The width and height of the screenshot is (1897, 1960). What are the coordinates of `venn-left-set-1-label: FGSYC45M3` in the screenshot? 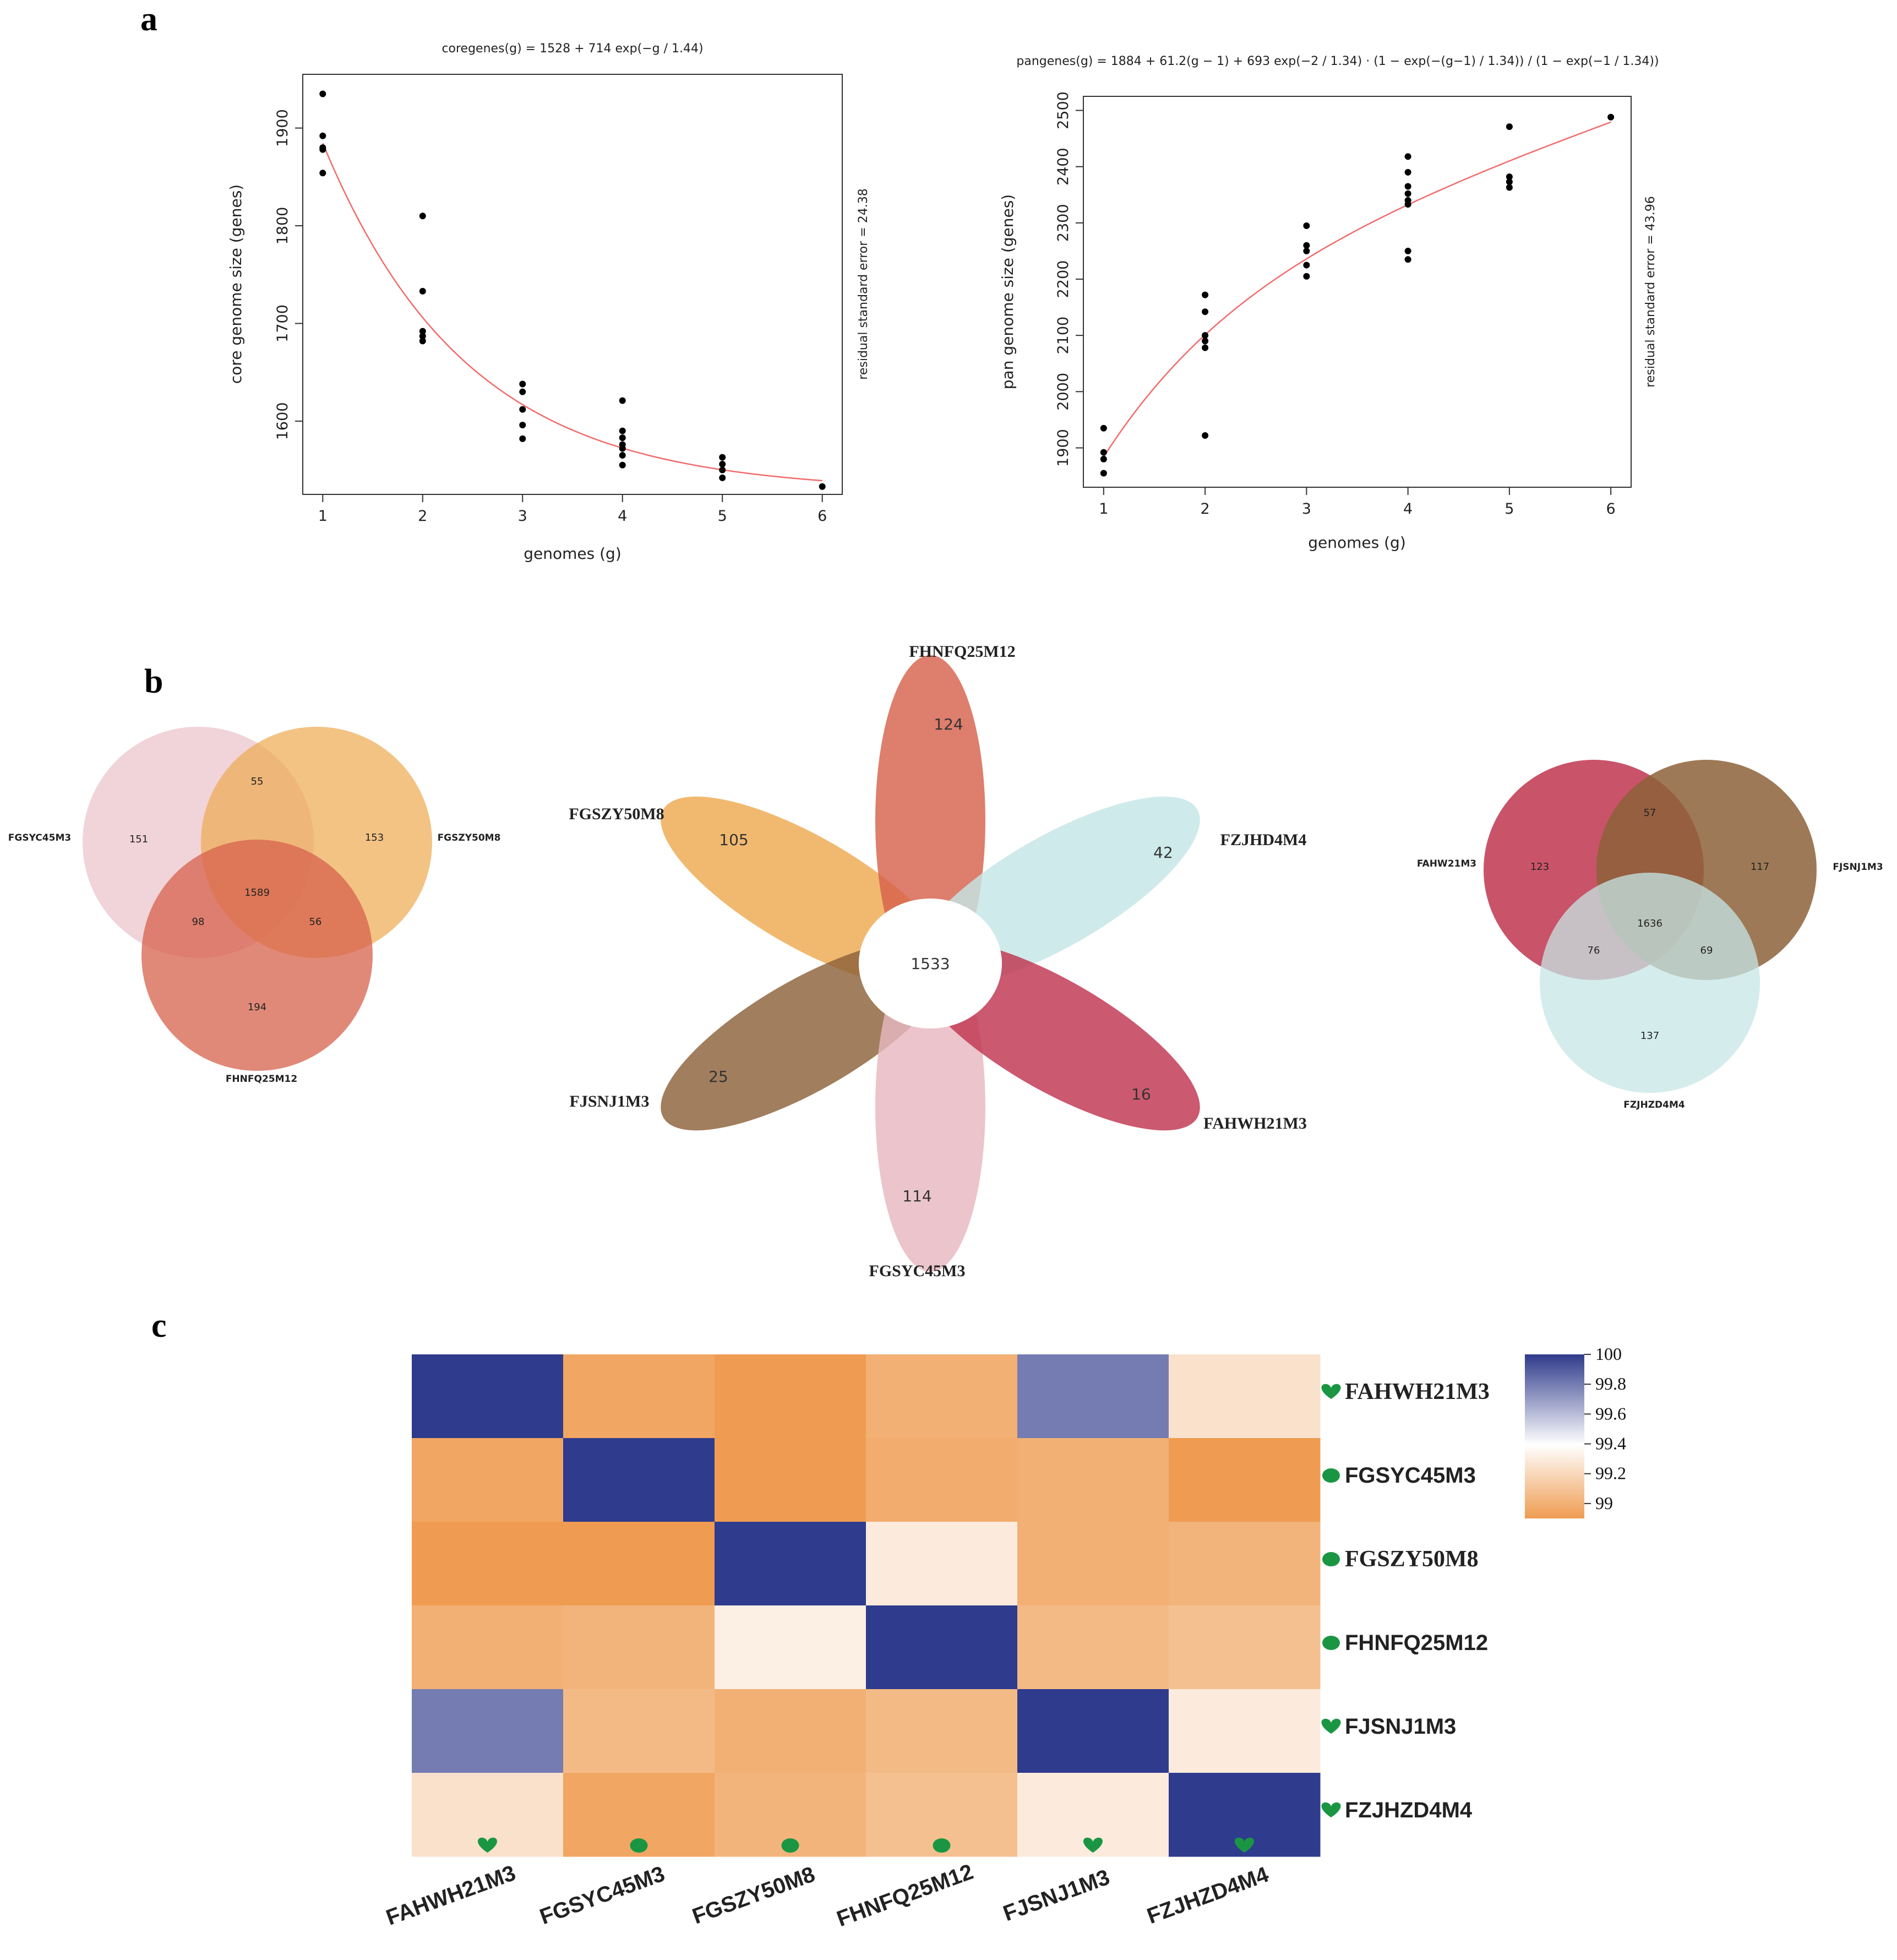 It's located at (39, 838).